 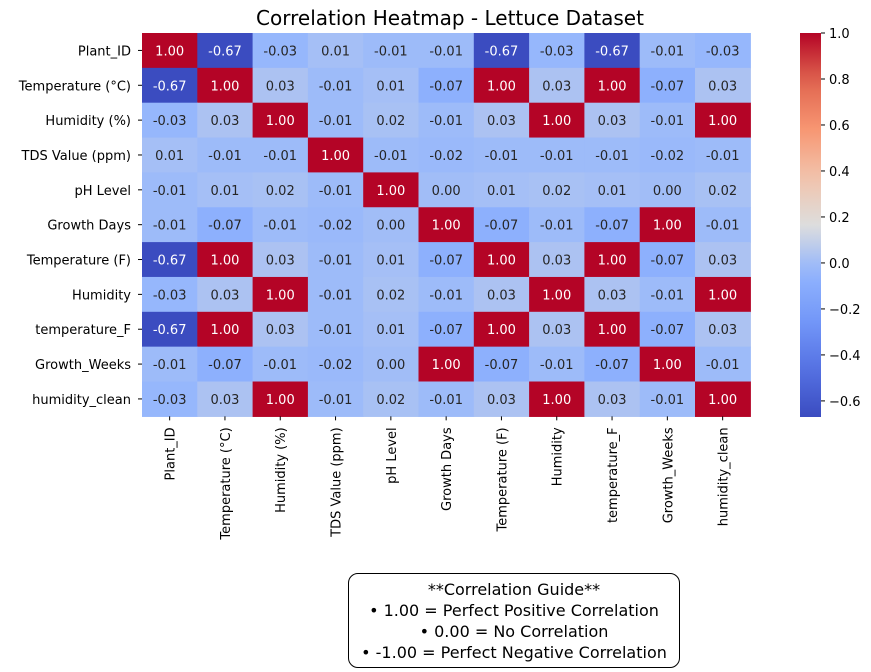 What do you see at coordinates (722, 191) in the screenshot?
I see `cell-value-label: 0.02` at bounding box center [722, 191].